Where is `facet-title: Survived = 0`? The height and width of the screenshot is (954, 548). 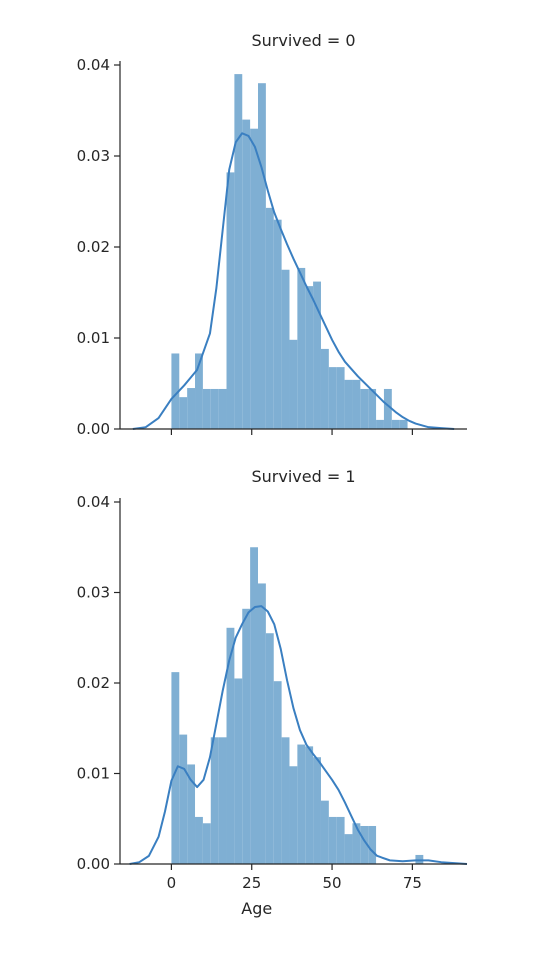
facet-title: Survived = 0 is located at coordinates (303, 40).